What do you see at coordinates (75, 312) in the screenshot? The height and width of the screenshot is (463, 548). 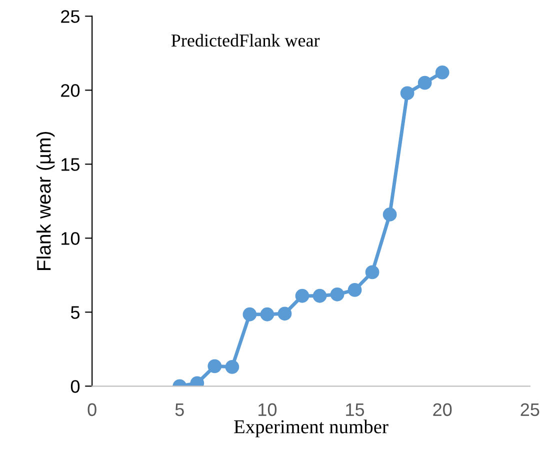 I see `y-tick-label: 5` at bounding box center [75, 312].